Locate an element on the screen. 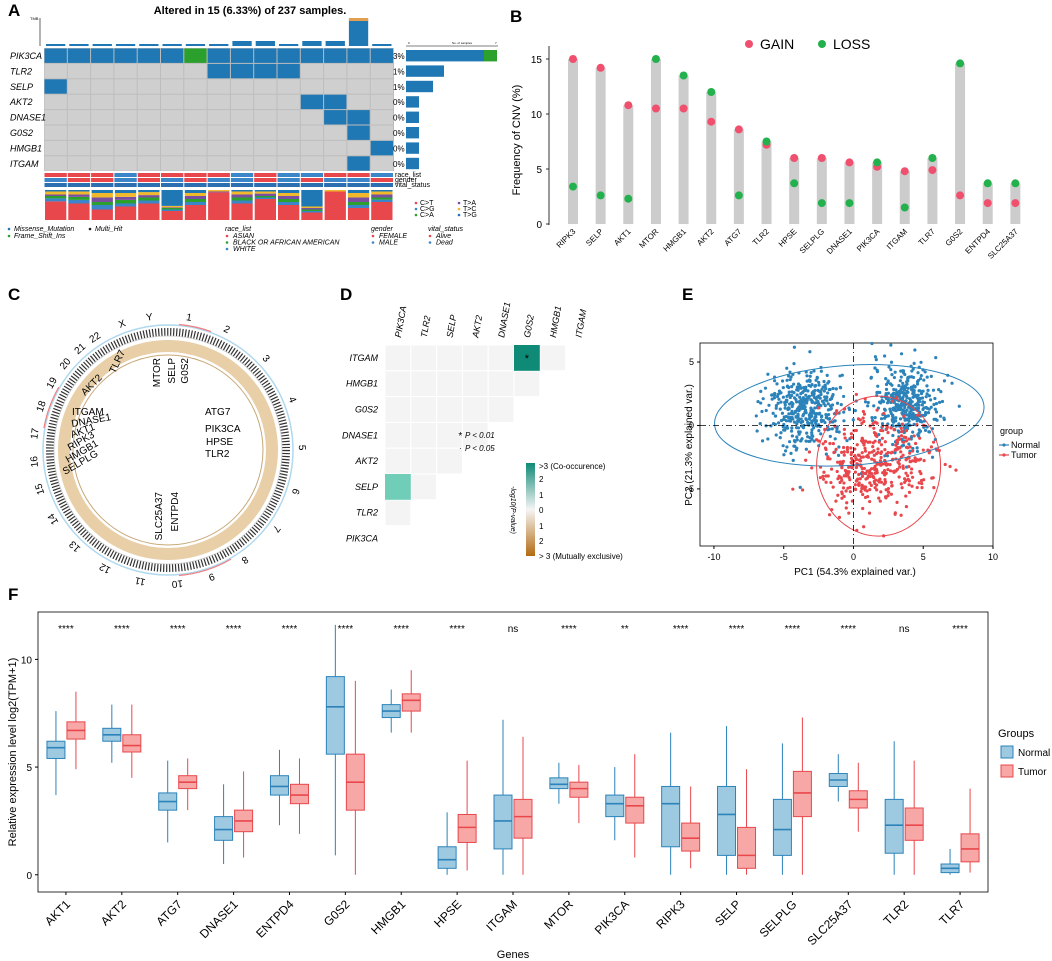  cnv-bar is located at coordinates (877, 193).